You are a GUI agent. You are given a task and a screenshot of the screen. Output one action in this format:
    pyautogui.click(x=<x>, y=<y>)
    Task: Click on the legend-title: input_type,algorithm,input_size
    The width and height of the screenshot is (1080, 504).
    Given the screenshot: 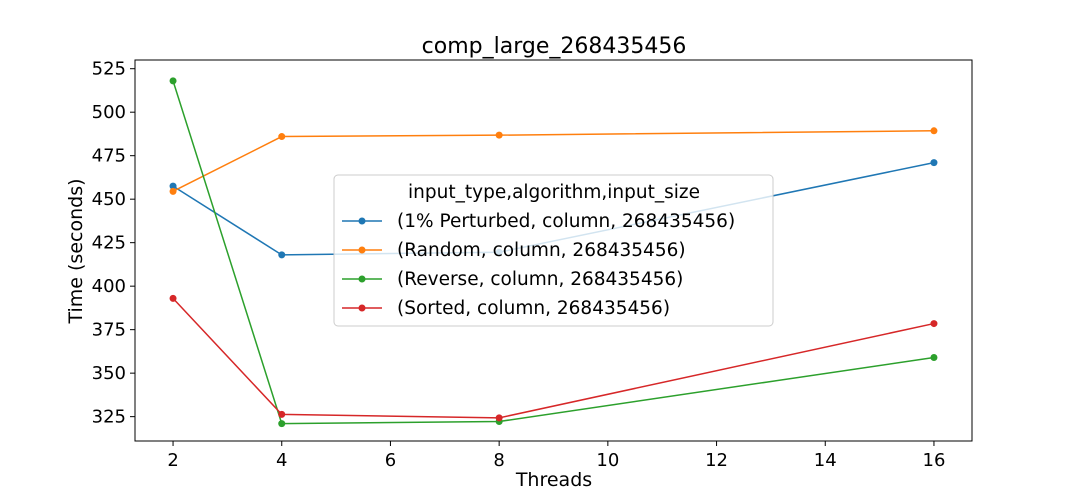 What is the action you would take?
    pyautogui.click(x=554, y=192)
    